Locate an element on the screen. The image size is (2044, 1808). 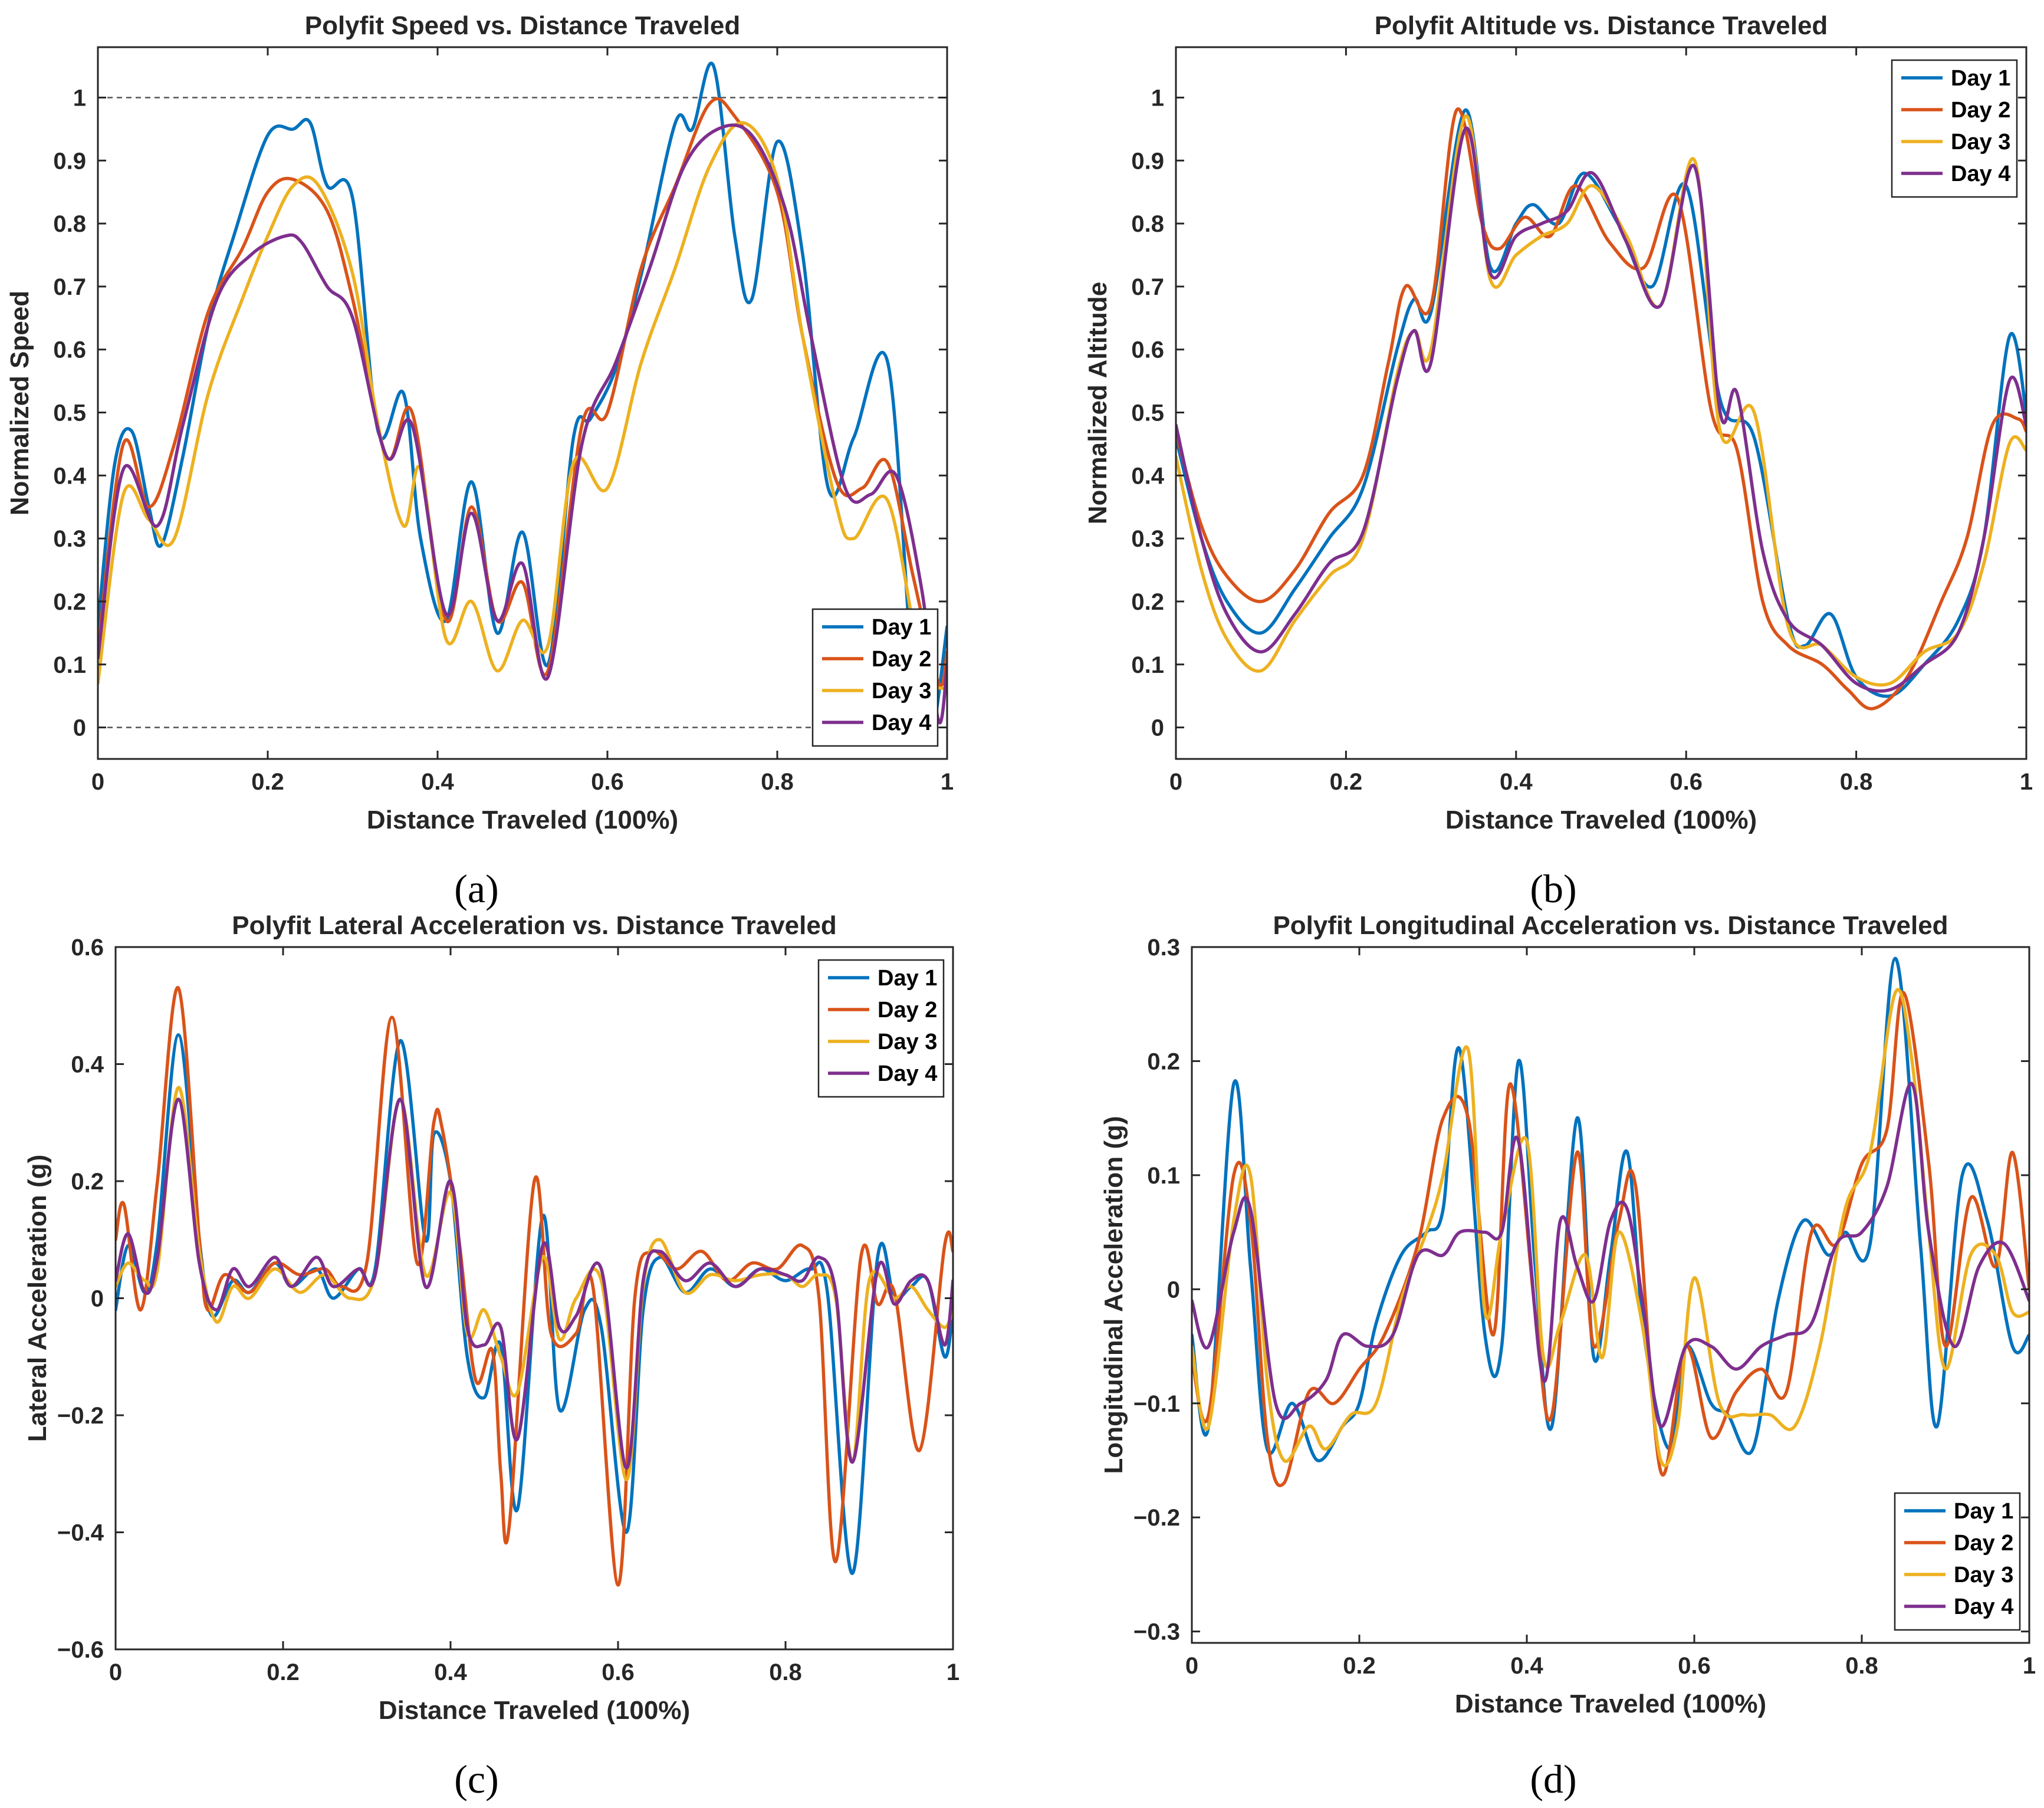
y-axis-label: Longitudinal Acceleration (g) is located at coordinates (1113, 1295).